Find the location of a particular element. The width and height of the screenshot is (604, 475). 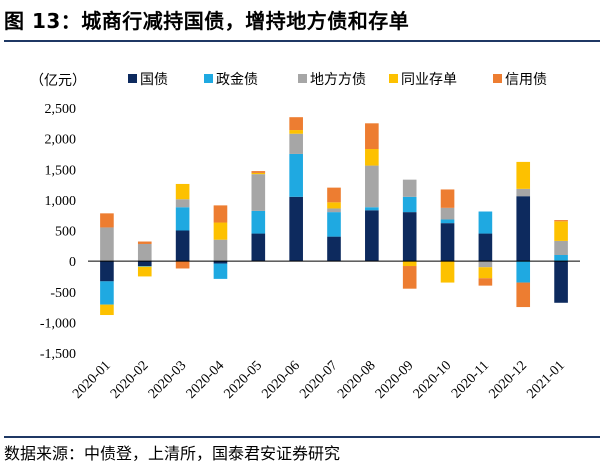

legend-label-2: 地方方债 is located at coordinates (338, 80).